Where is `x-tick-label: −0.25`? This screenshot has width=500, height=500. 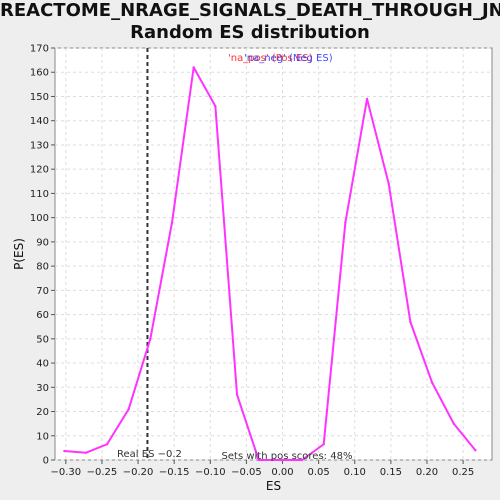 x-tick-label: −0.25 is located at coordinates (102, 472).